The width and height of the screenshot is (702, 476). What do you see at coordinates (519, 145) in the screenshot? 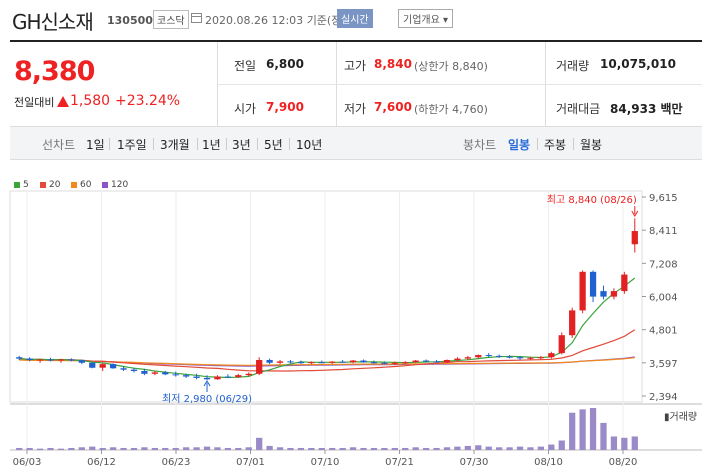
I see `tab-daily: 일봉` at bounding box center [519, 145].